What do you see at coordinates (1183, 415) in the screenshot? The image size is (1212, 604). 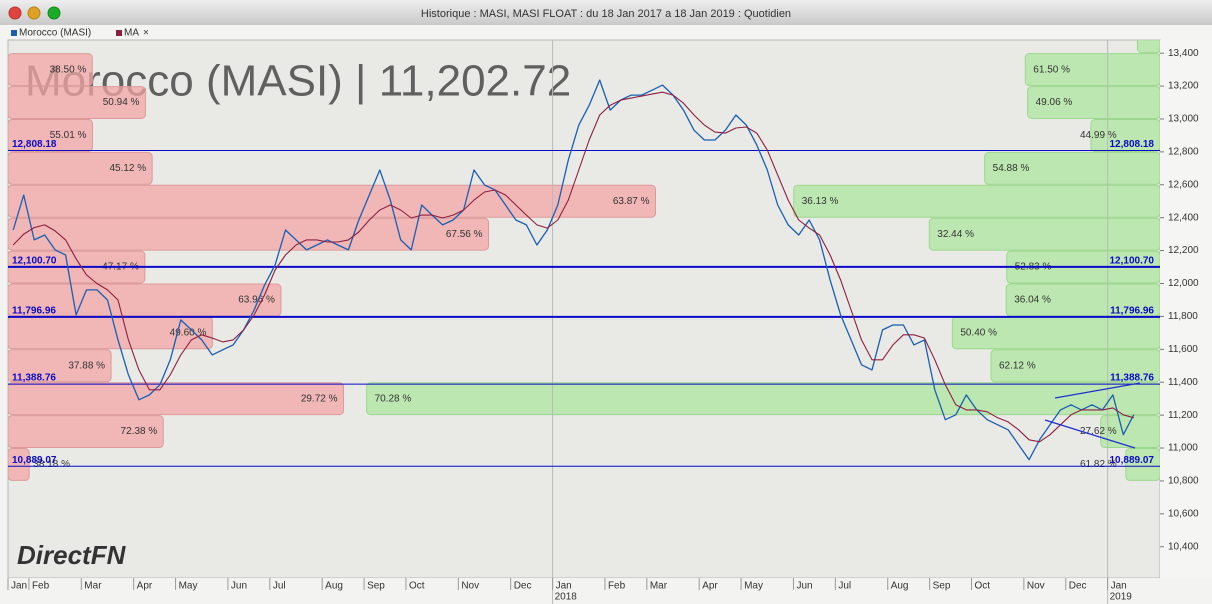 I see `y-tick-label: 11,200` at bounding box center [1183, 415].